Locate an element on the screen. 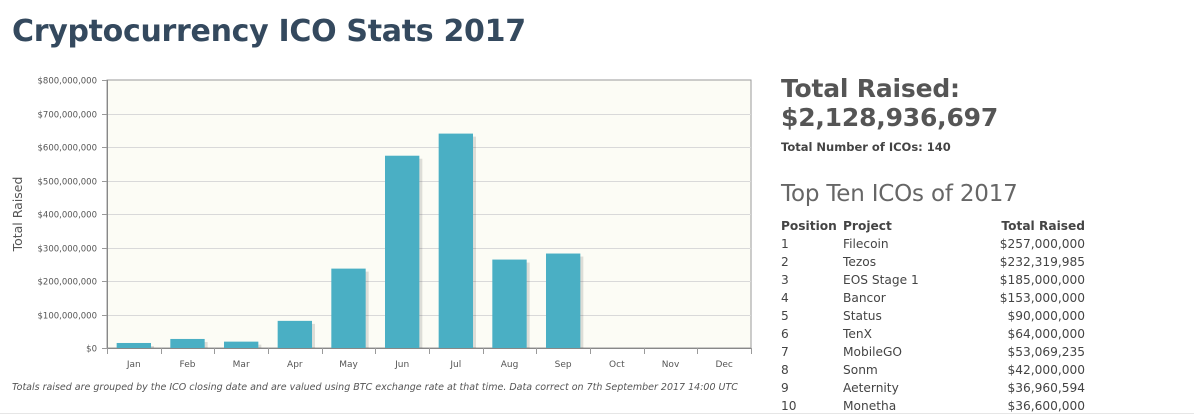  y-axis-label: Total Raised is located at coordinates (17, 215).